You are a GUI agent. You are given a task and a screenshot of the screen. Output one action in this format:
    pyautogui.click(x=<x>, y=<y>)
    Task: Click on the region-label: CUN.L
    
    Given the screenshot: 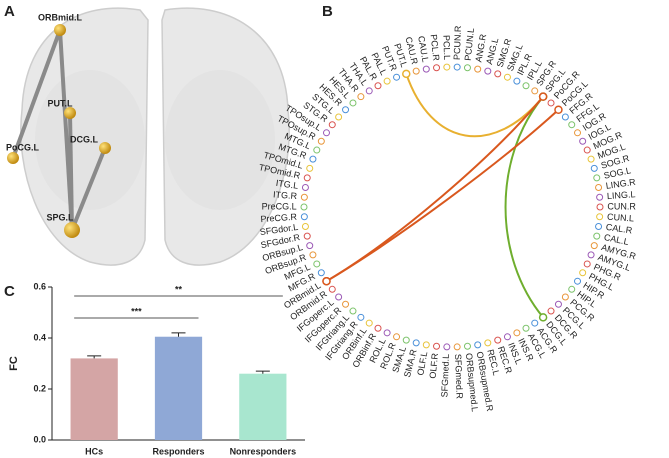 What is the action you would take?
    pyautogui.click(x=621, y=218)
    